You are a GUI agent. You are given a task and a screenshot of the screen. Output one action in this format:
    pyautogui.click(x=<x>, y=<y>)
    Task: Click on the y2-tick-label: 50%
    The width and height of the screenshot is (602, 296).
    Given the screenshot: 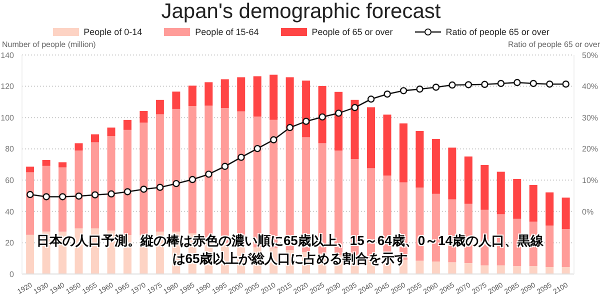 What is the action you would take?
    pyautogui.click(x=590, y=55)
    